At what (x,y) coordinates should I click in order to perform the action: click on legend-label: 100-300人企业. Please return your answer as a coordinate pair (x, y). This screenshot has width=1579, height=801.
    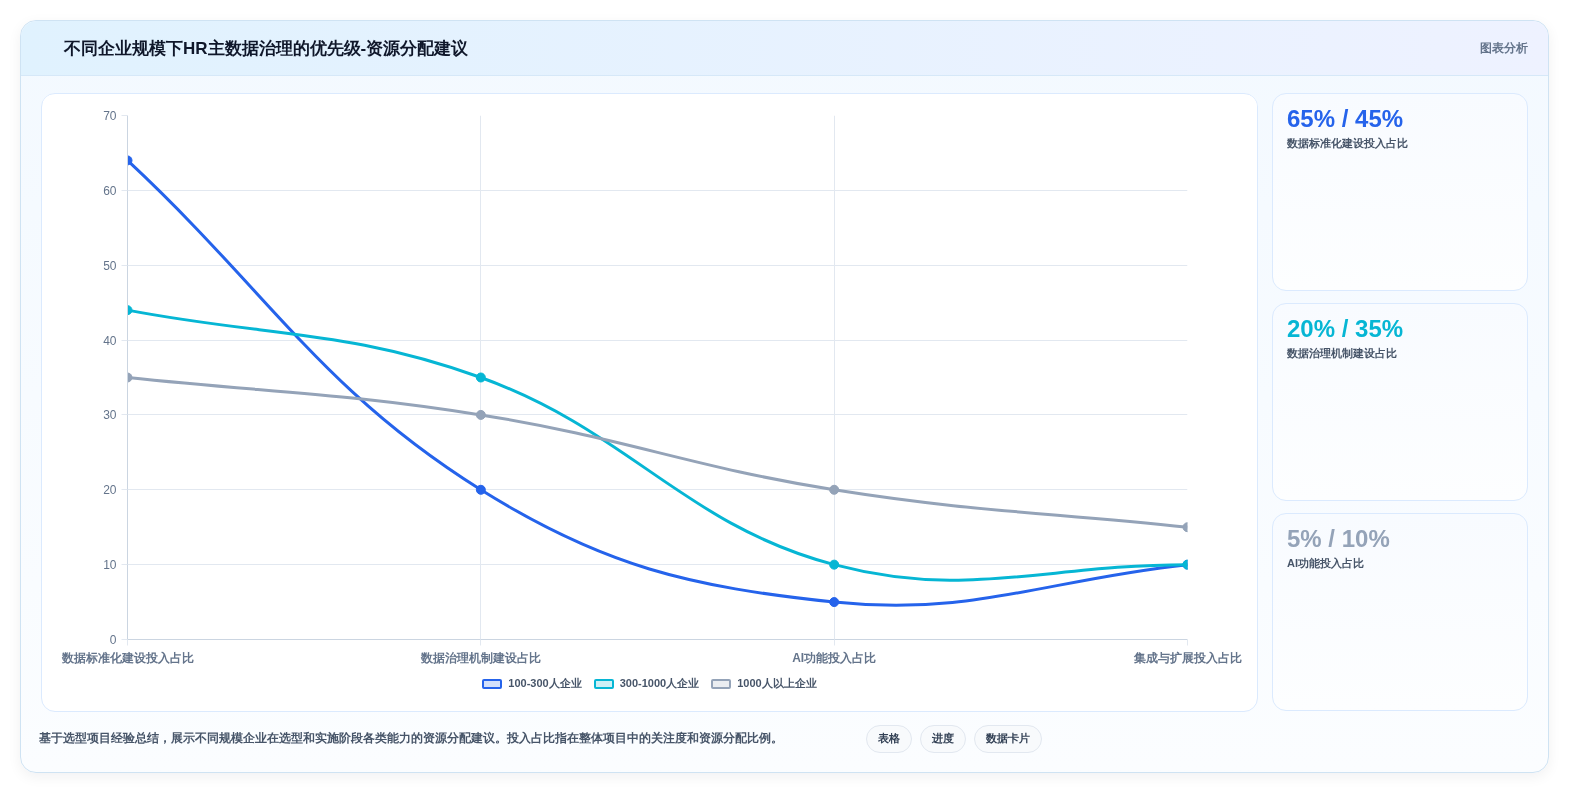
    Looking at the image, I should click on (545, 683).